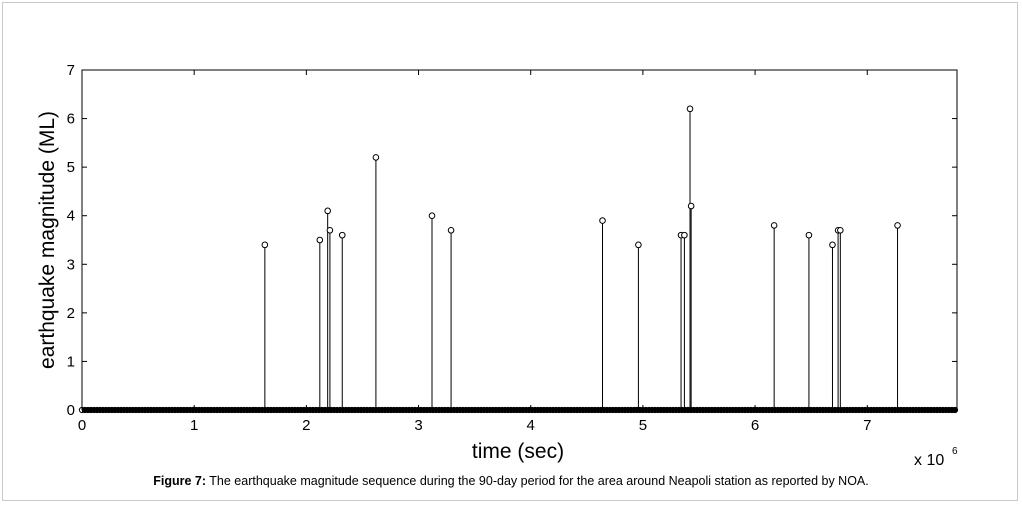  Describe the element at coordinates (180, 481) in the screenshot. I see `caption-label: Figure 7:` at that location.